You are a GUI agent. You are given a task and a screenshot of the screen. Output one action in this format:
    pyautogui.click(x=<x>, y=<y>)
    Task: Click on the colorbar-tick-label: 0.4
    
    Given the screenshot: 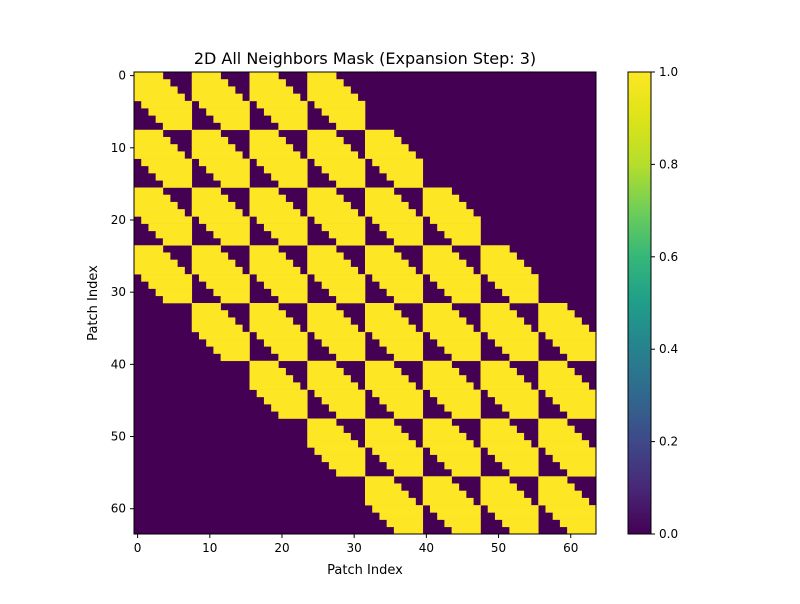 What is the action you would take?
    pyautogui.click(x=668, y=349)
    